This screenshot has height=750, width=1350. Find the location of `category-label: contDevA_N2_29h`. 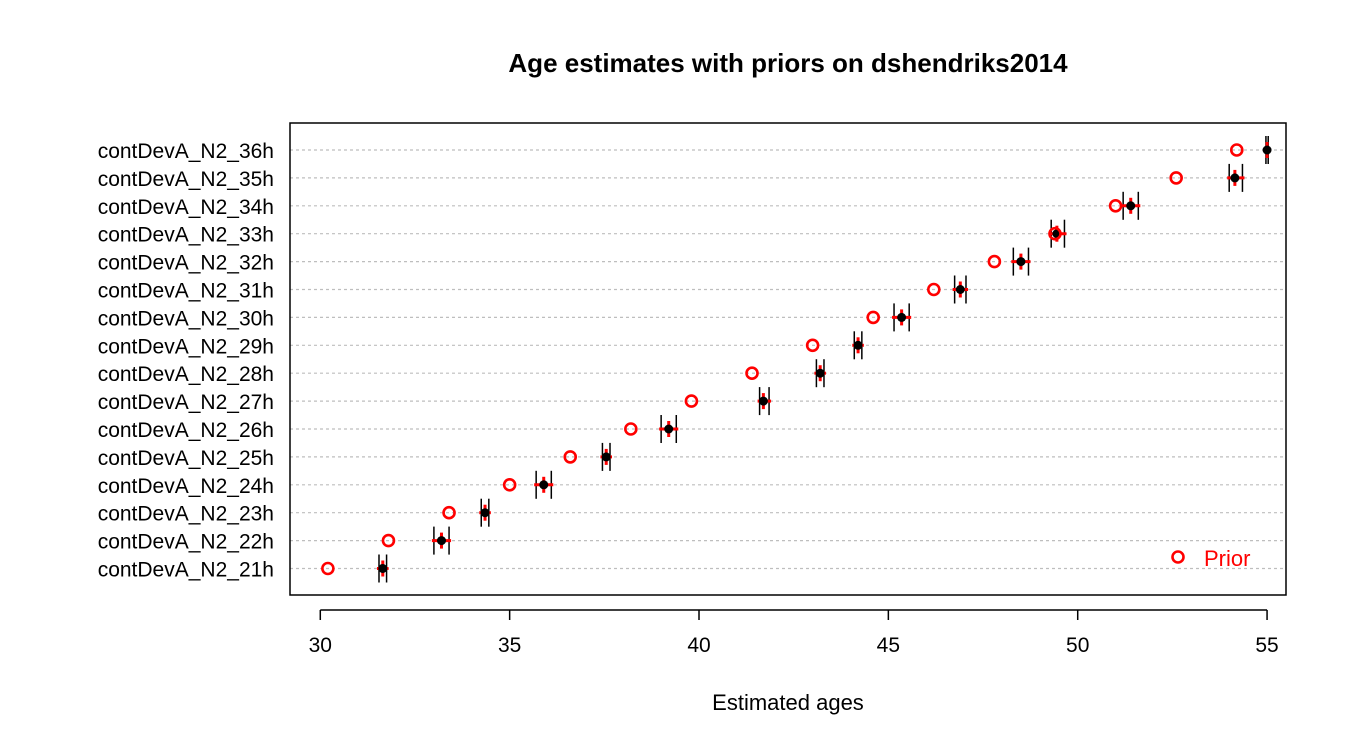

category-label: contDevA_N2_29h is located at coordinates (186, 346).